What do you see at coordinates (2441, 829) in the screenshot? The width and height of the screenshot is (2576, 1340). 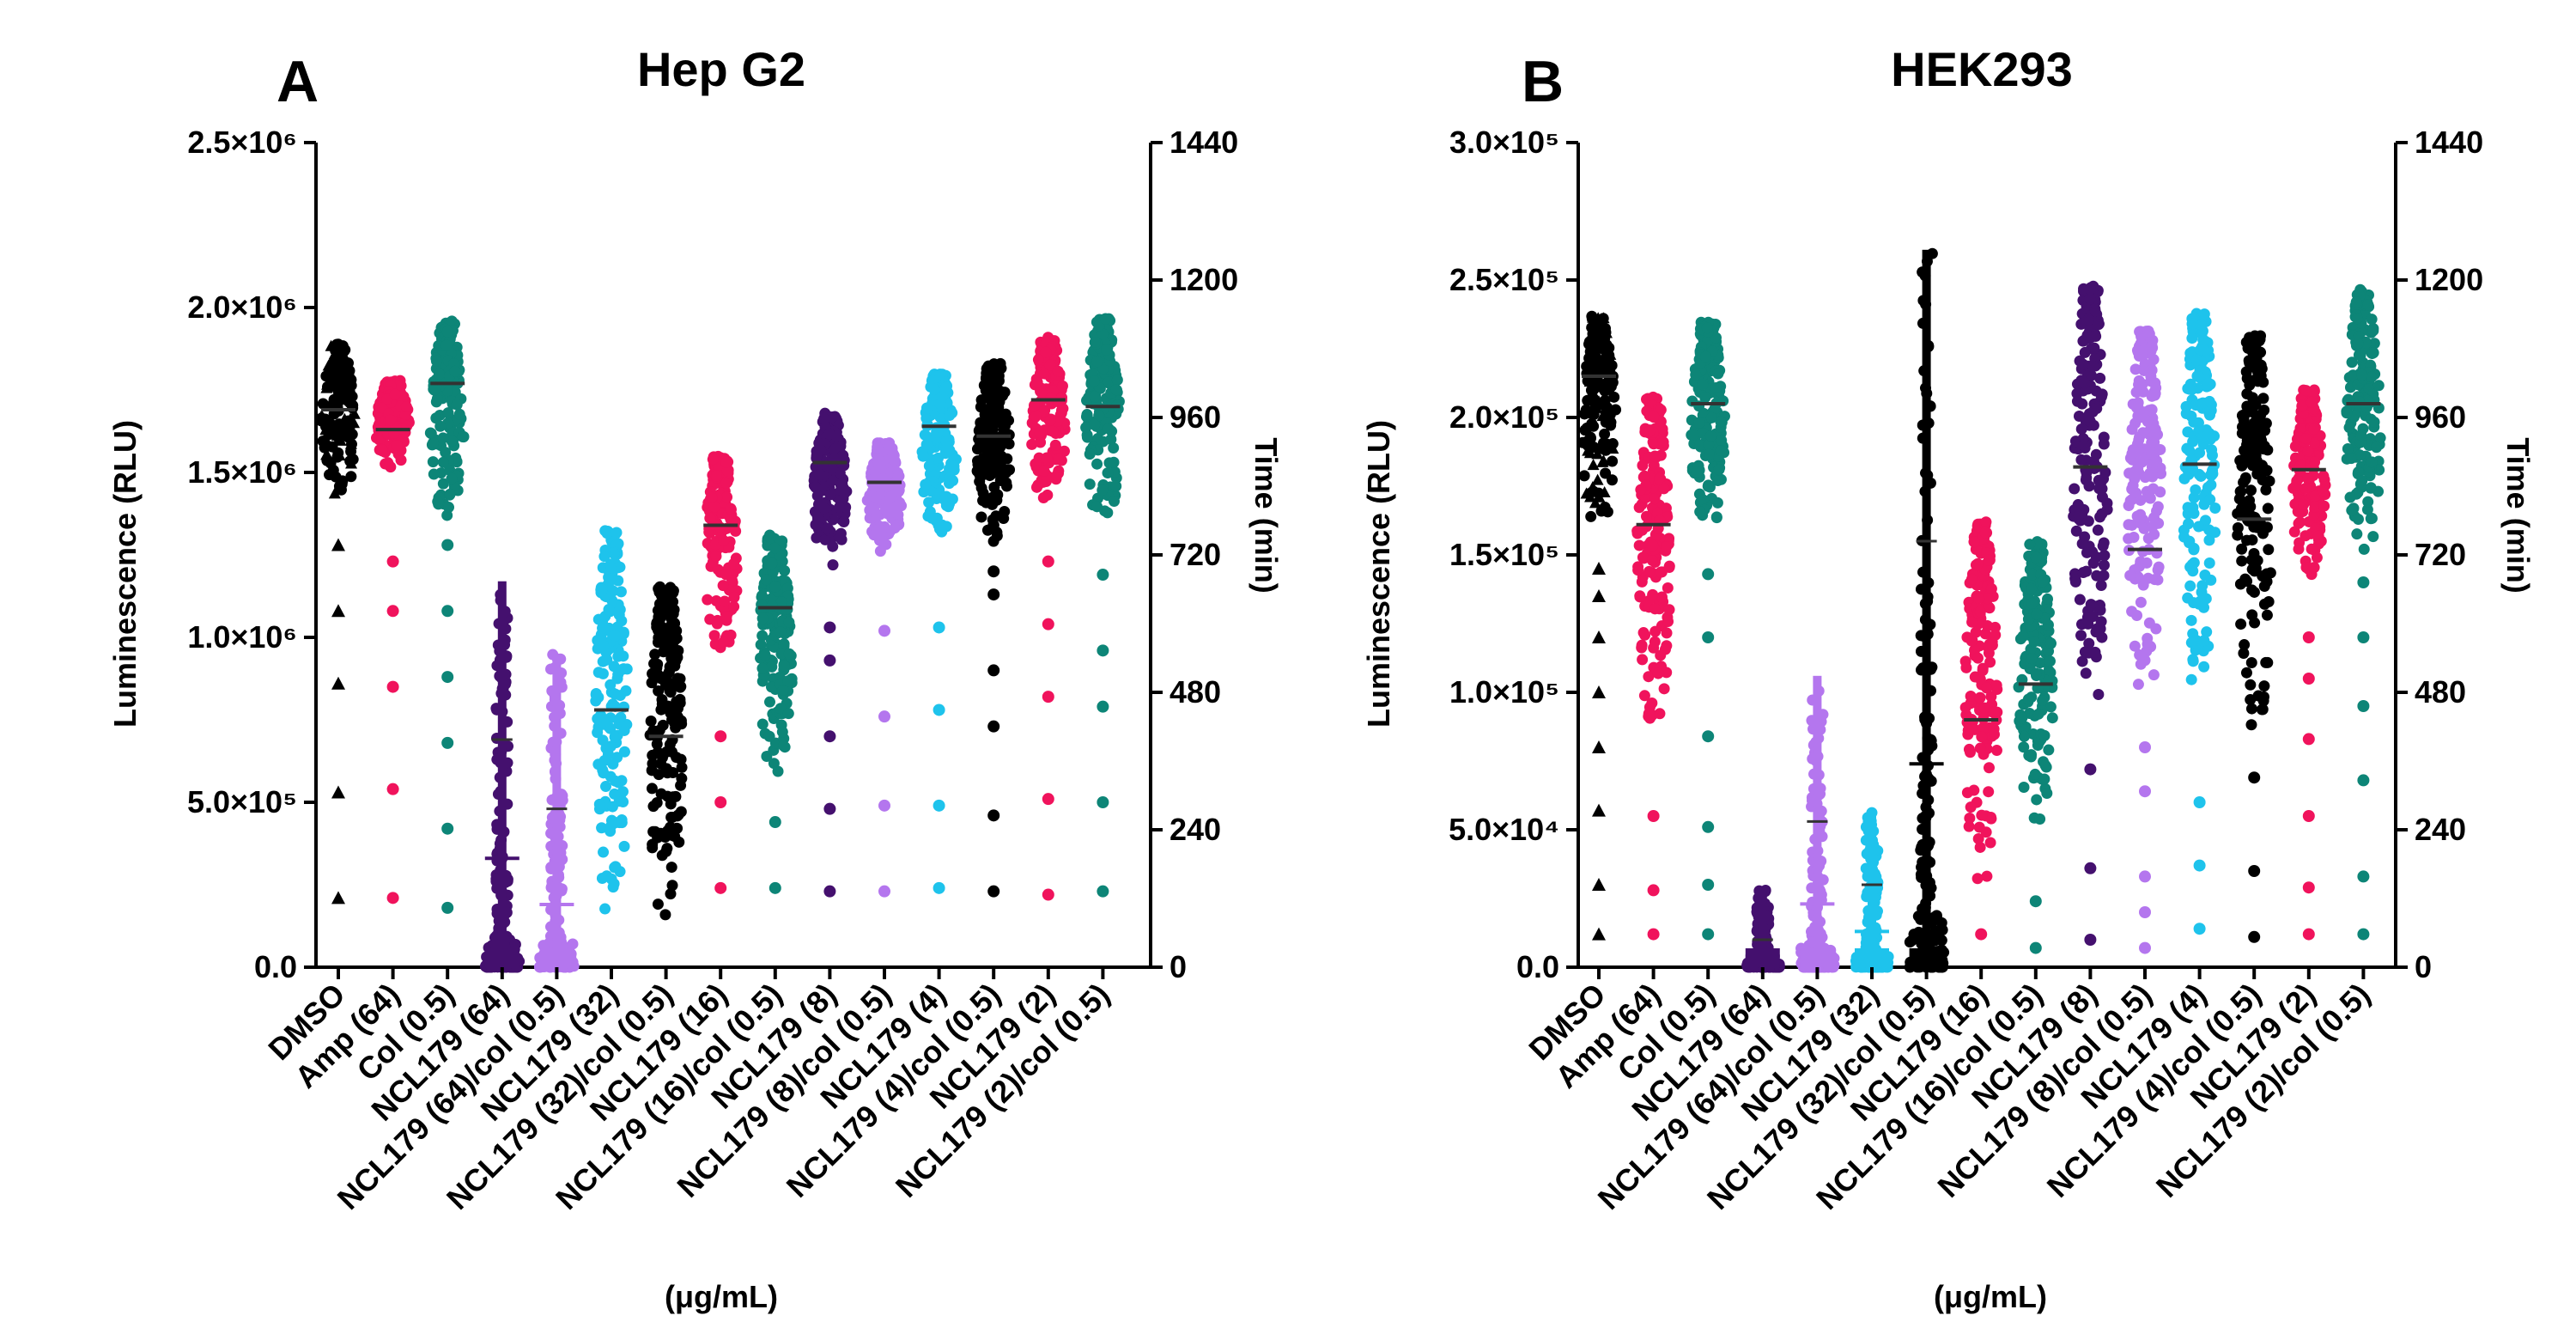 I see `panel-b-y2tick-label: 240` at bounding box center [2441, 829].